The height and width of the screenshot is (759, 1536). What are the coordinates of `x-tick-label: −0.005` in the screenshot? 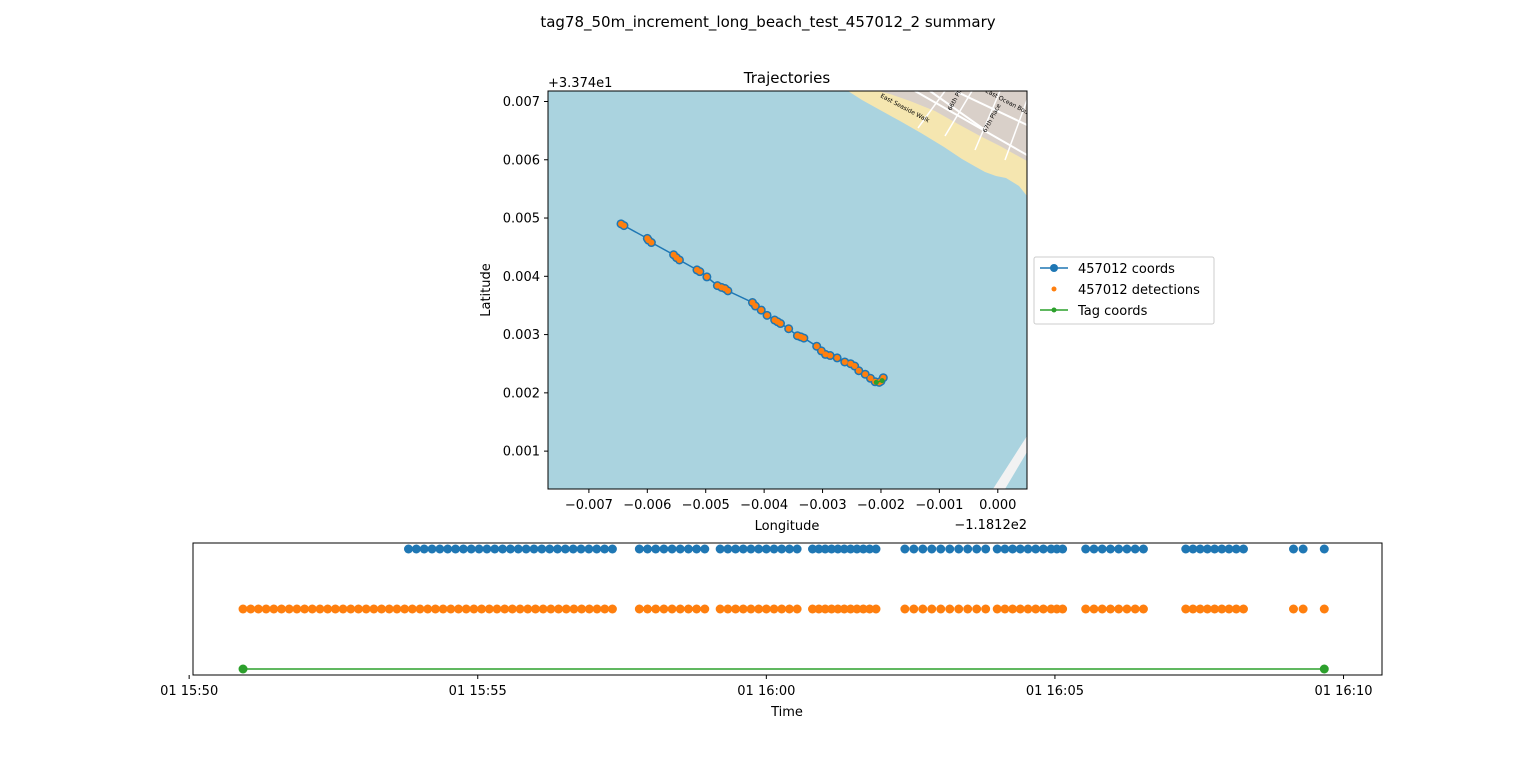 It's located at (706, 505).